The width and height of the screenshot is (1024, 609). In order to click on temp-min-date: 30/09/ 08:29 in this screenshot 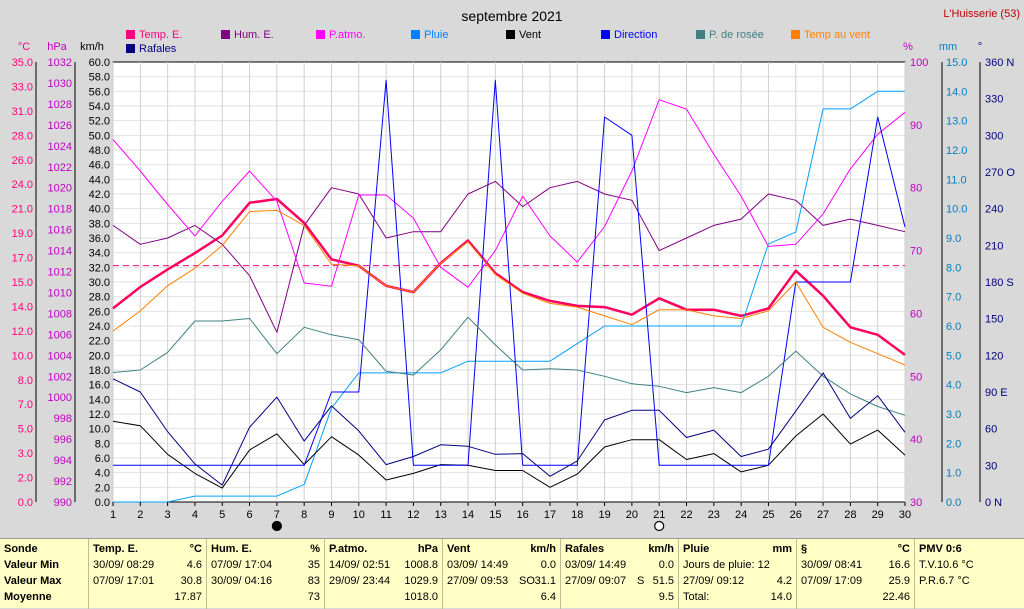, I will do `click(124, 565)`.